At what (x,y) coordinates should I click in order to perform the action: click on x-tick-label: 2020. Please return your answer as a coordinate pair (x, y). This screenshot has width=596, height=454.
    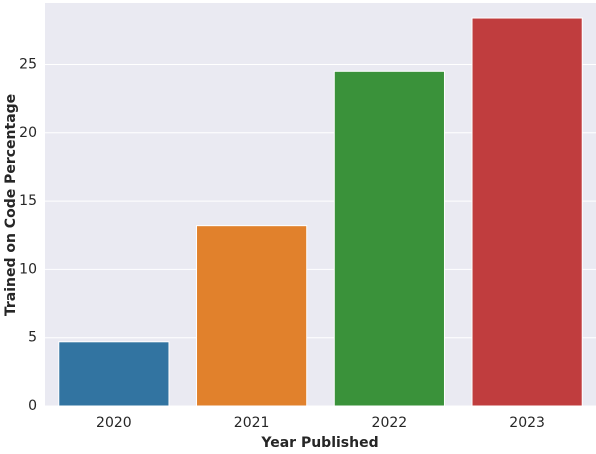
    Looking at the image, I should click on (114, 423).